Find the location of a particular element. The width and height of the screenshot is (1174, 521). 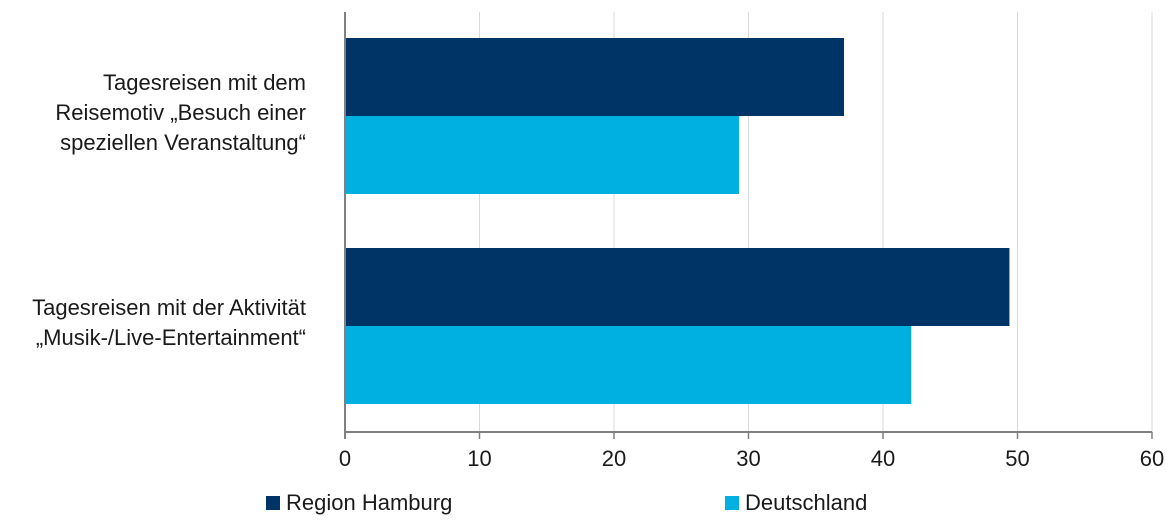

x-tick-label-10: 10 is located at coordinates (479, 458).